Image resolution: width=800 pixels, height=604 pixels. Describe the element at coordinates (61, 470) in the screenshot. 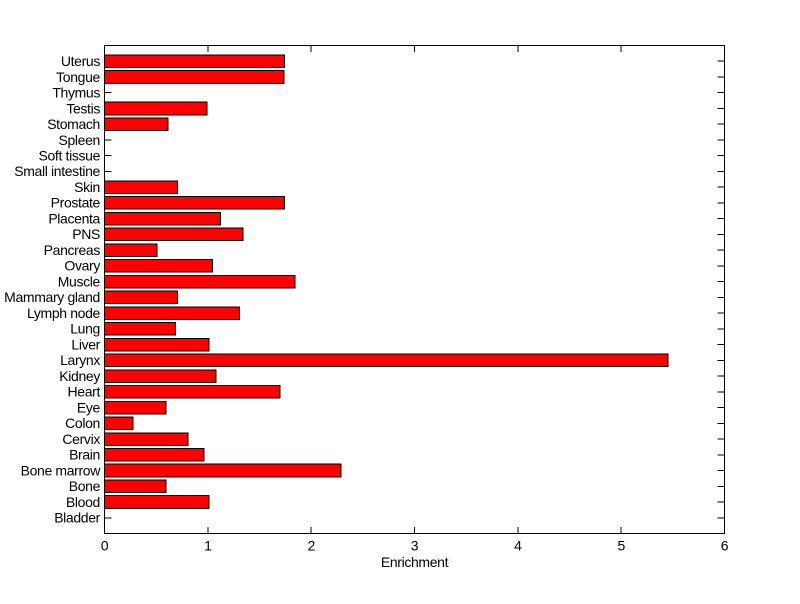

I see `svg-text: Bone marrow` at that location.